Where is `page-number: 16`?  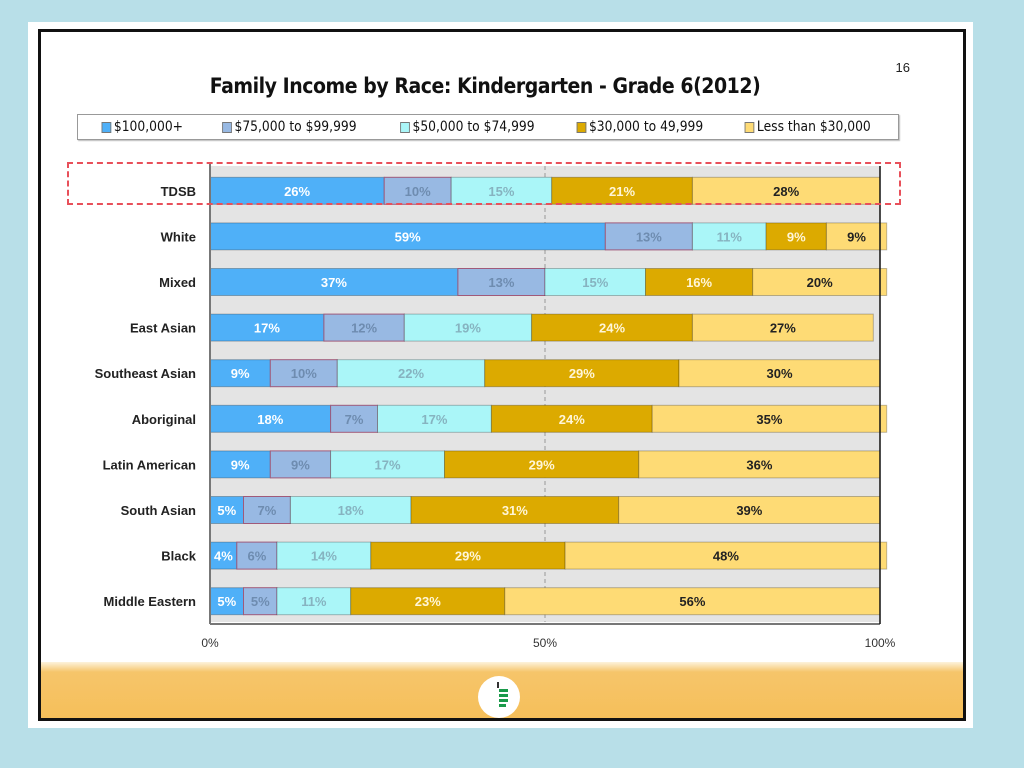 page-number: 16 is located at coordinates (902, 67).